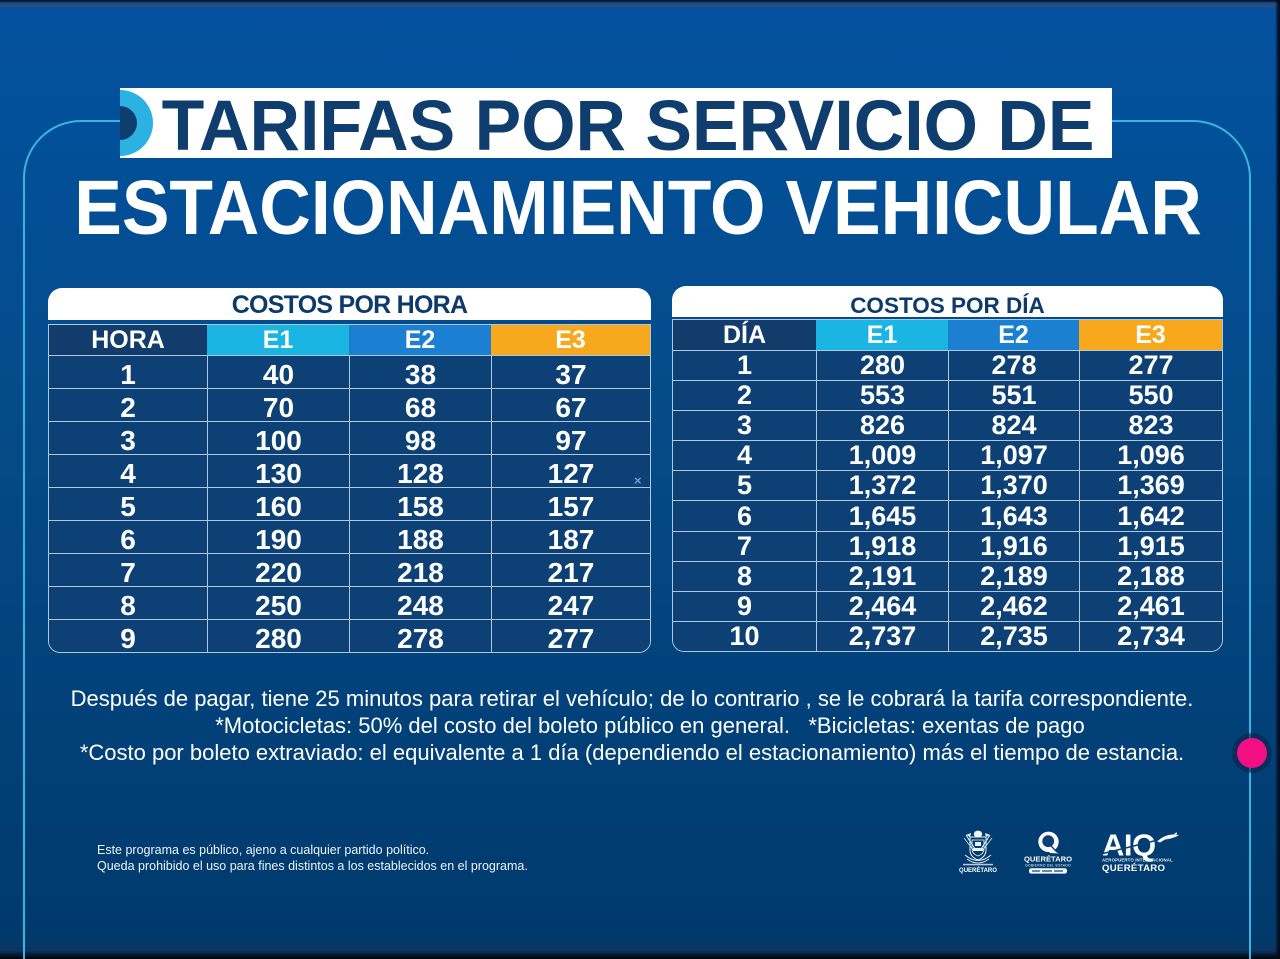  What do you see at coordinates (1137, 860) in the screenshot?
I see `svg-text: AEROPUERTO INTERNACIONAL` at bounding box center [1137, 860].